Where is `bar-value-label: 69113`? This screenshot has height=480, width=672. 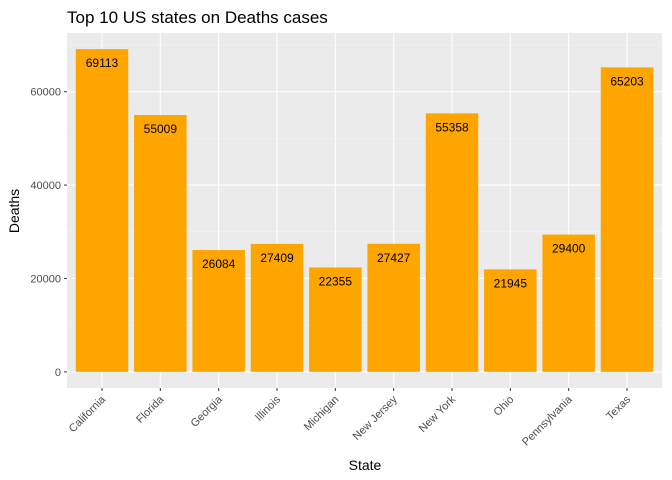
bar-value-label: 69113 is located at coordinates (102, 63).